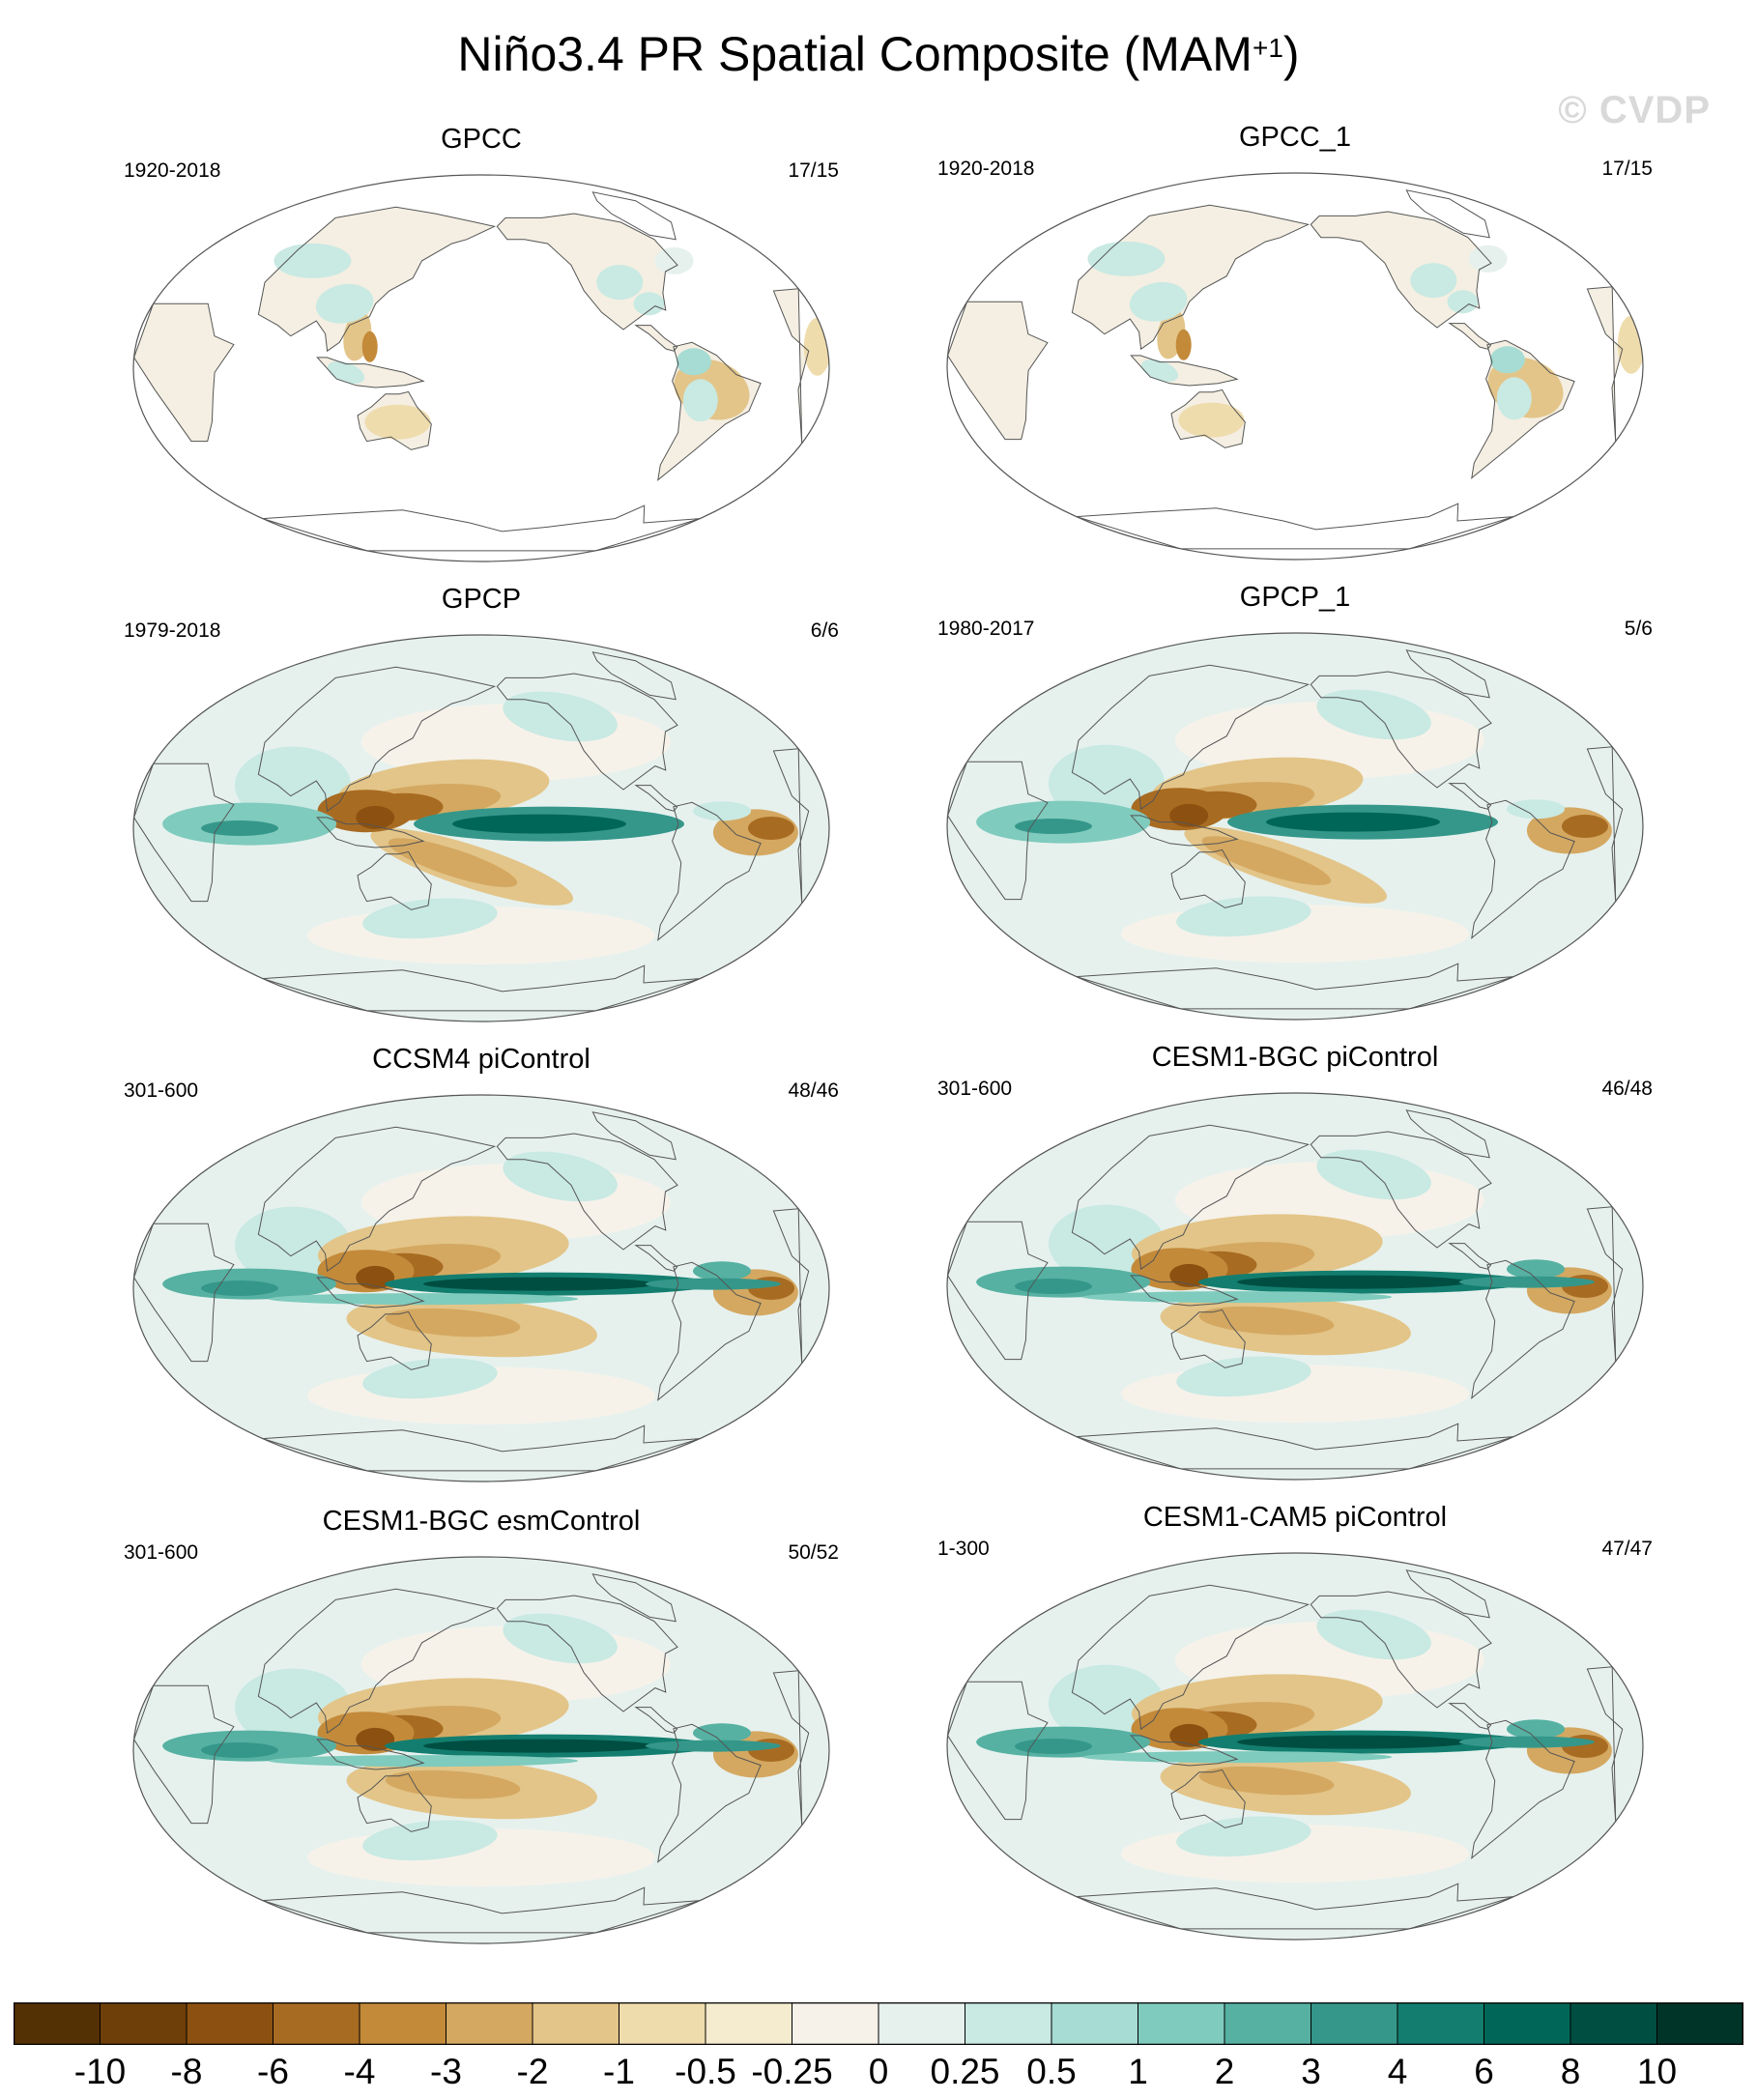 Image resolution: width=1757 pixels, height=2100 pixels. Describe the element at coordinates (1627, 1549) in the screenshot. I see `panel-count: 47/47` at that location.